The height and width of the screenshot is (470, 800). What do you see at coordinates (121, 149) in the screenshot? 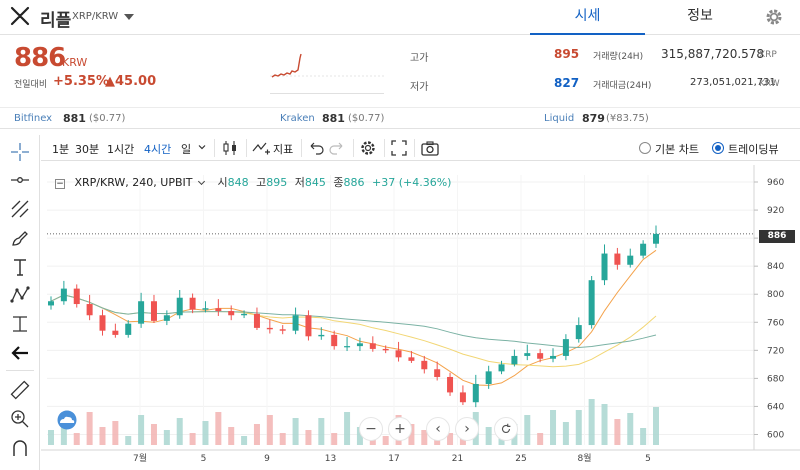
I see `interval-1h: 1시간` at bounding box center [121, 149].